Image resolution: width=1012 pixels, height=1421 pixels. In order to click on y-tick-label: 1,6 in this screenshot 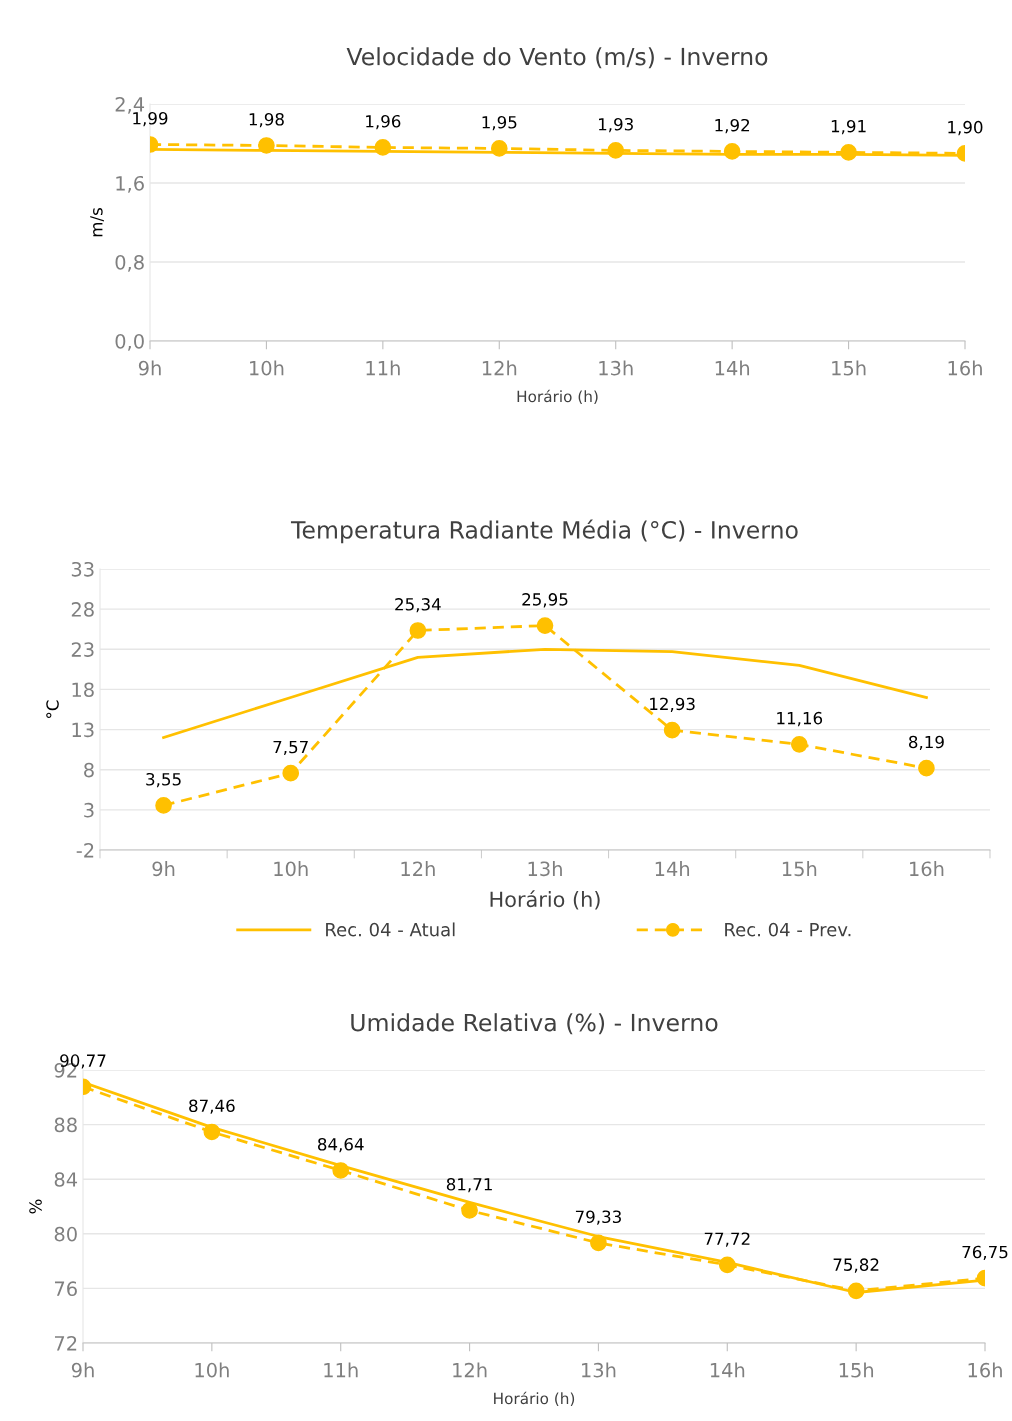, I will do `click(130, 184)`.